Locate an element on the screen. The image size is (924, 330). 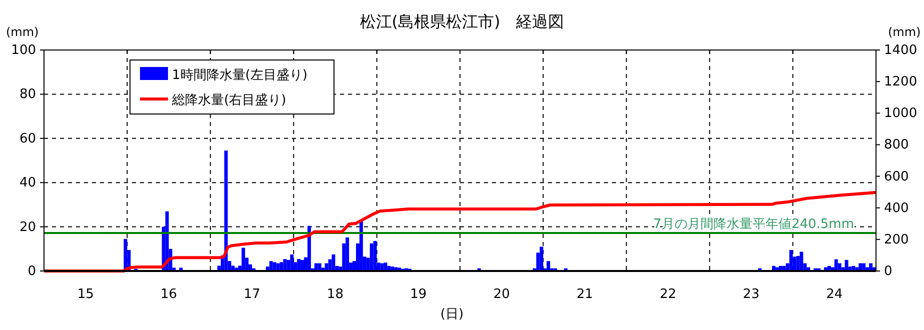
y-tick-label: 40 is located at coordinates (27, 183).